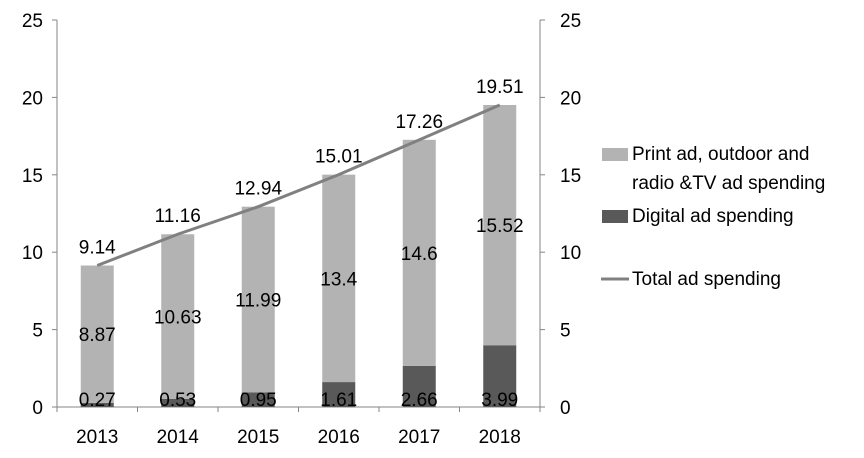  Describe the element at coordinates (565, 408) in the screenshot. I see `y-tick-label-right: 0` at that location.